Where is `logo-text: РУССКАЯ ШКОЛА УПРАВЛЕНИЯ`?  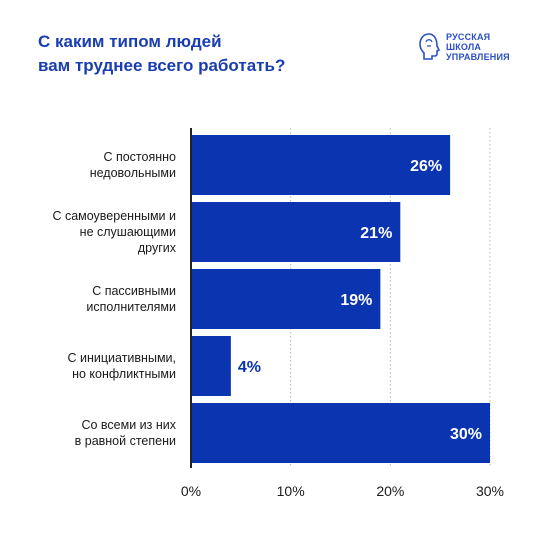 logo-text: РУССКАЯ ШКОЛА УПРАВЛЕНИЯ is located at coordinates (478, 47).